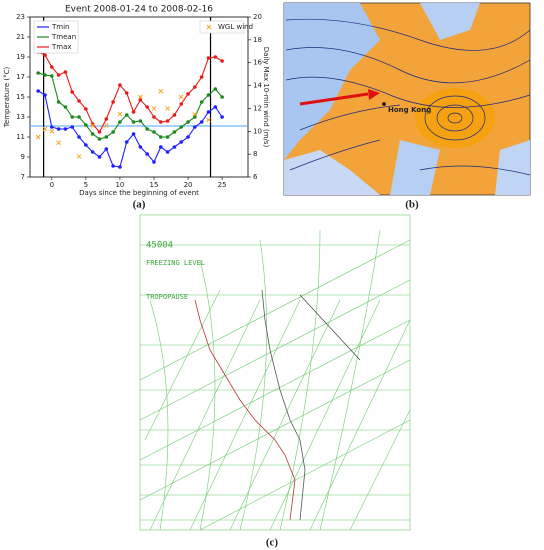 This screenshot has width=544, height=550. I want to click on y2-tick-label: 10, so click(257, 131).